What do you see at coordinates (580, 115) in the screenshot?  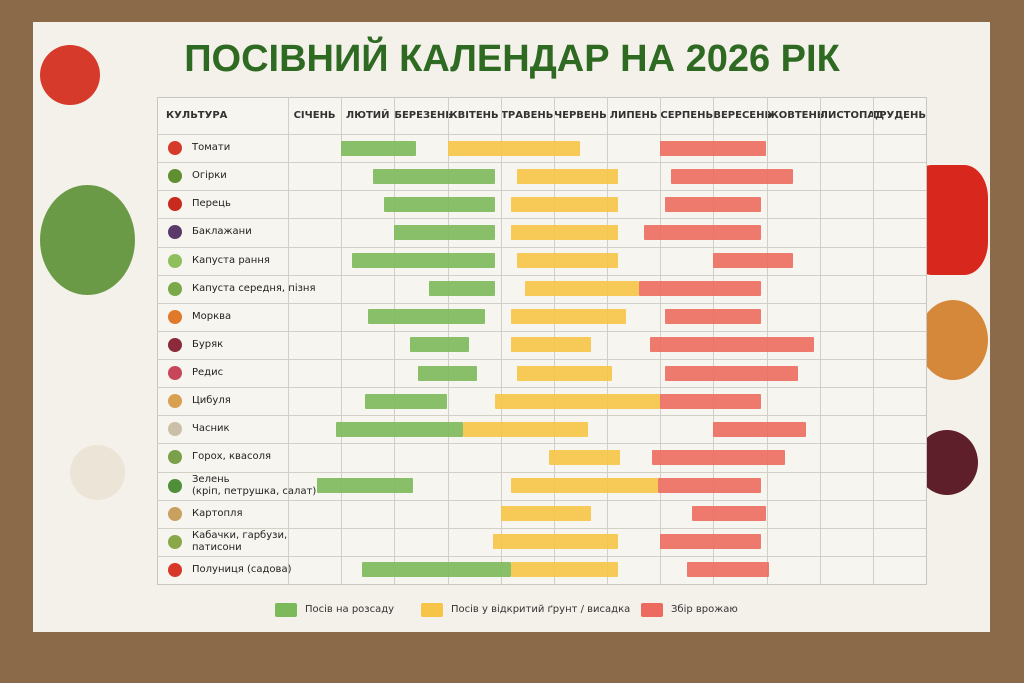 I see `month-header: ЧЕРВЕНЬ` at bounding box center [580, 115].